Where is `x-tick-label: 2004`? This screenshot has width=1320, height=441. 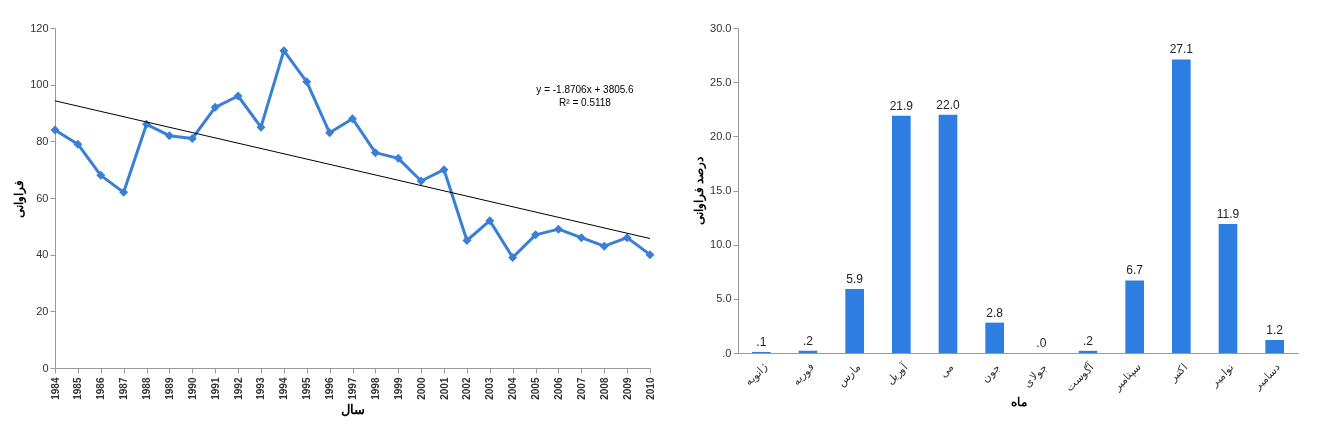
x-tick-label: 2004 is located at coordinates (513, 388).